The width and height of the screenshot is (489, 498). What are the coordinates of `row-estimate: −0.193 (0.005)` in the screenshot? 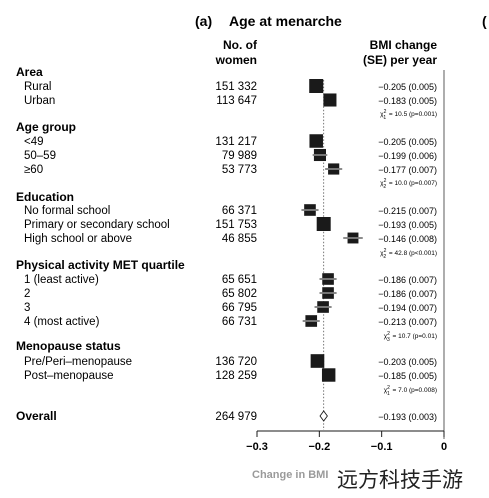 It's located at (407, 225).